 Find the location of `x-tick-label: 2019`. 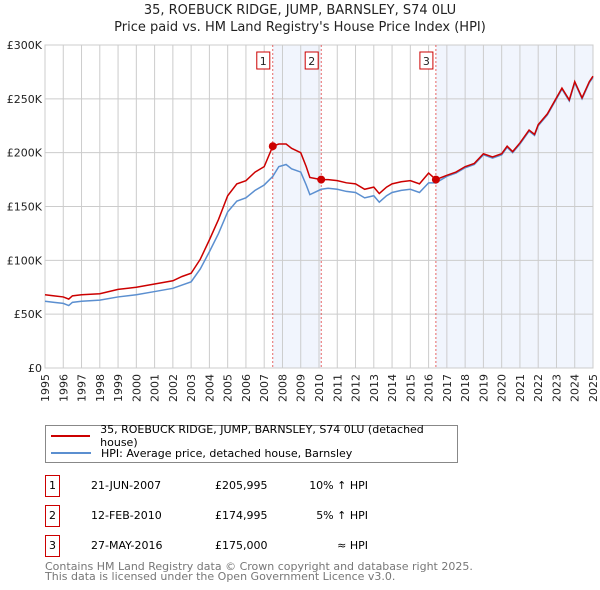

x-tick-label: 2019 is located at coordinates (483, 388).